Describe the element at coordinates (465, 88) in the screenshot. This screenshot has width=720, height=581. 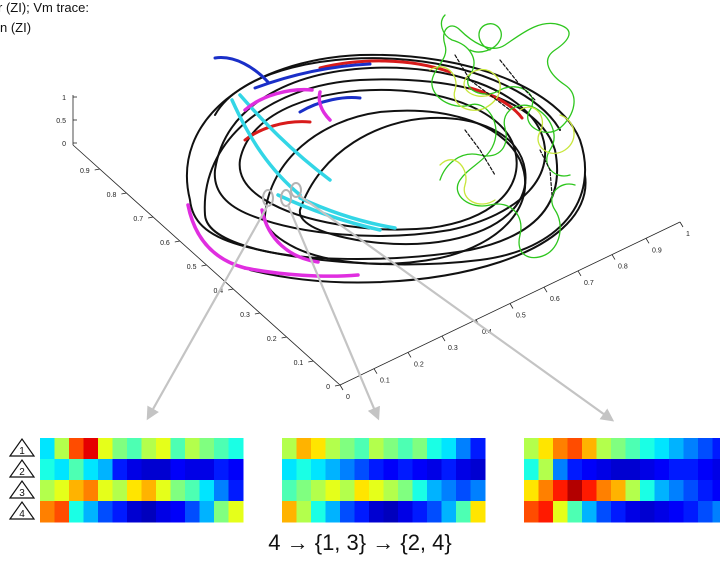
I see `trajectory-lime-tangle` at that location.